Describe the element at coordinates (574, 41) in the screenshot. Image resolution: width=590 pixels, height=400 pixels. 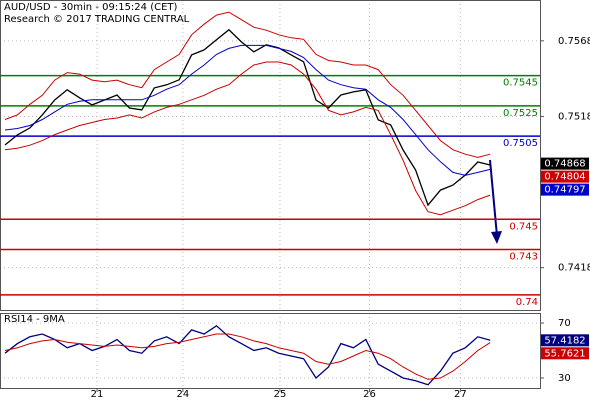
I see `y-tick-label: 0.7568` at that location.